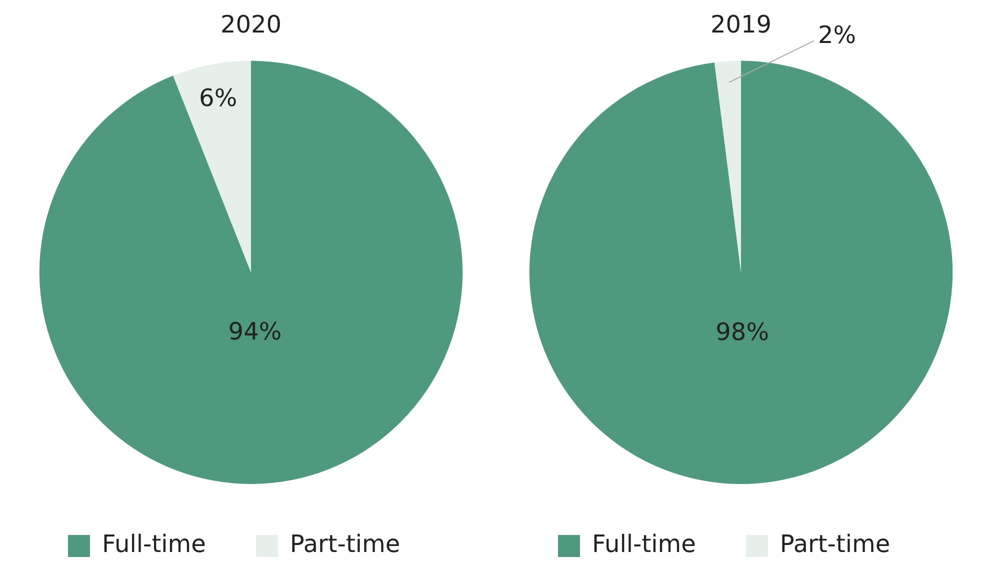 The height and width of the screenshot is (577, 993). I want to click on data-label: 98%, so click(742, 332).